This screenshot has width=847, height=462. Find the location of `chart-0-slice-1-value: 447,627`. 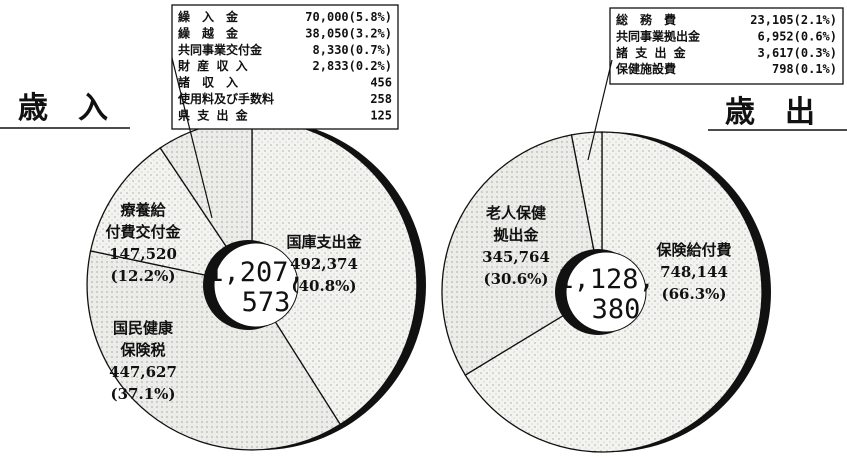

chart-0-slice-1-value: 447,627 is located at coordinates (143, 372).